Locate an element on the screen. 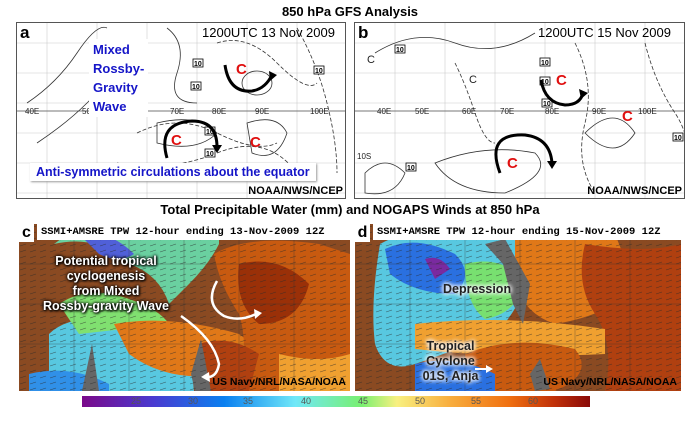 The height and width of the screenshot is (421, 700). mixed-rossby-gravity-label: Mixed Rossby- Gravity Wave is located at coordinates (119, 78).